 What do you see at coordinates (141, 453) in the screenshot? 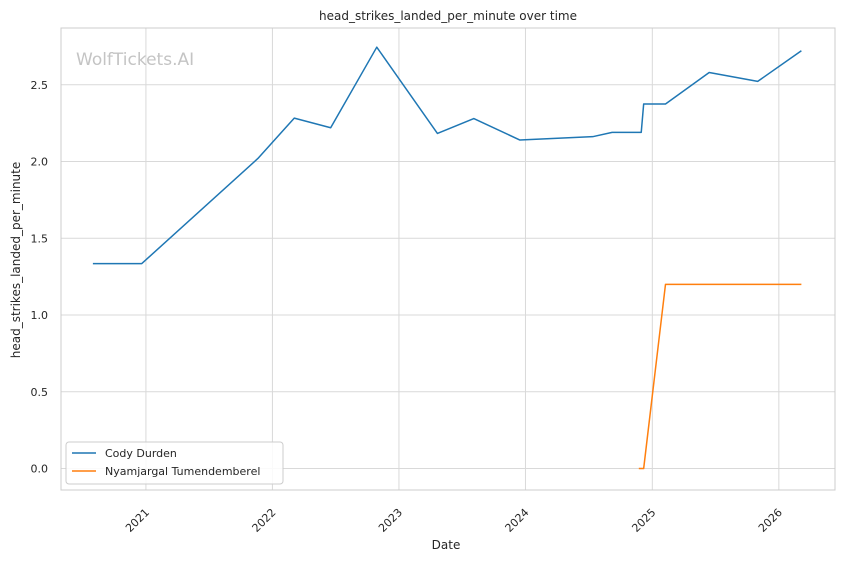
I see `legend-label-cody-durden: Cody Durden` at bounding box center [141, 453].